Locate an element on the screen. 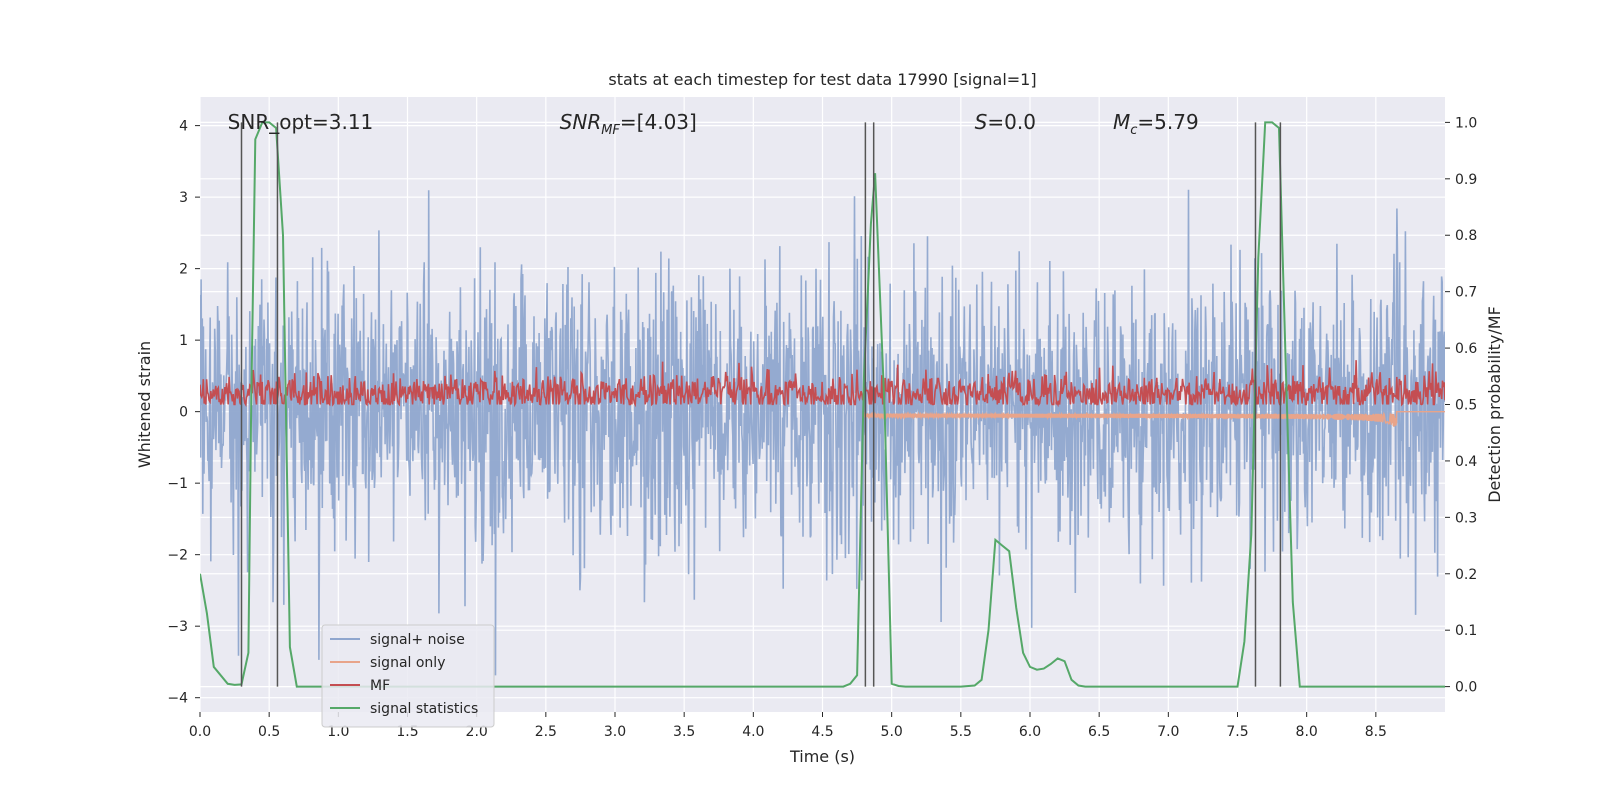 This screenshot has height=800, width=1600. x-tick-label: 8.0 is located at coordinates (1307, 732).